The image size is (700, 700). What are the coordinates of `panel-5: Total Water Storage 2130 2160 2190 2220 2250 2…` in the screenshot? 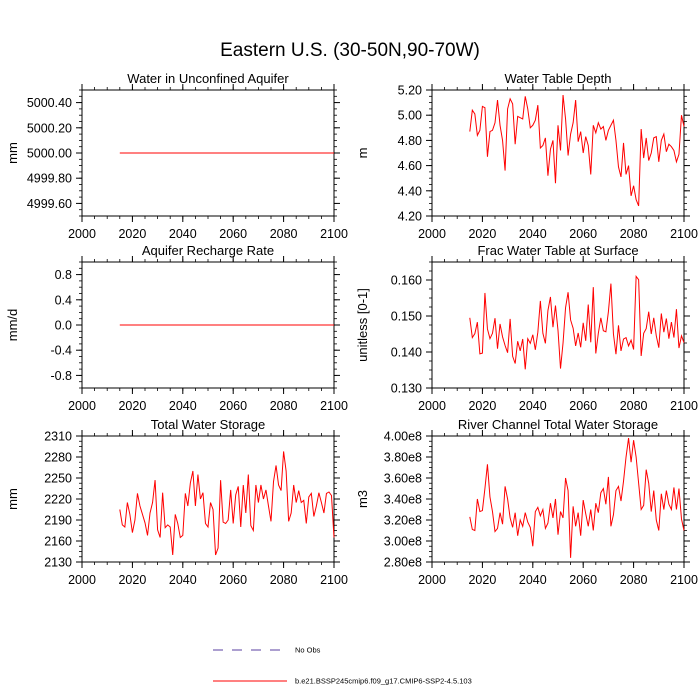 It's located at (176, 502).